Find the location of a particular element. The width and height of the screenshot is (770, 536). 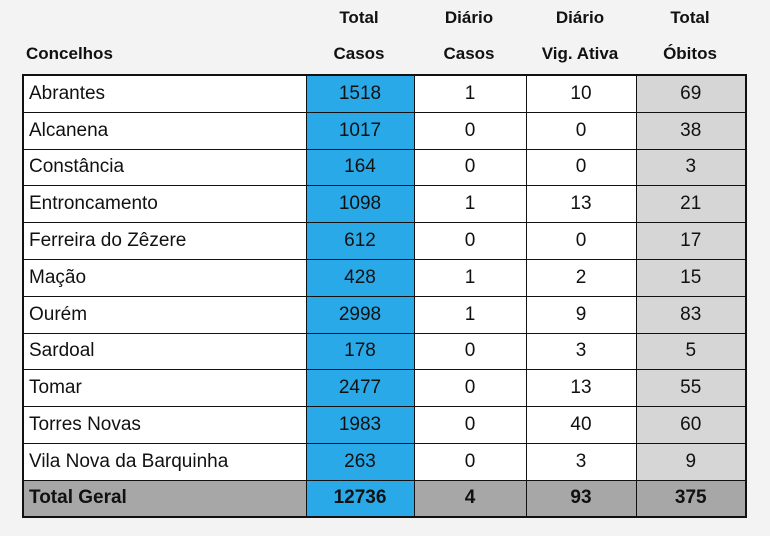

cell-vig-ativa: 9 is located at coordinates (581, 314).